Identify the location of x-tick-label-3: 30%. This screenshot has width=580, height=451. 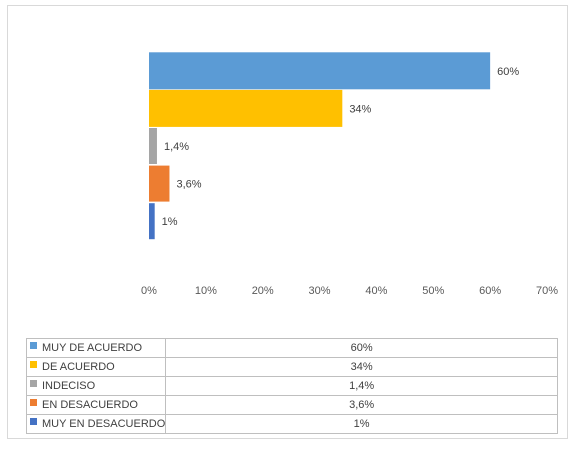
(320, 291).